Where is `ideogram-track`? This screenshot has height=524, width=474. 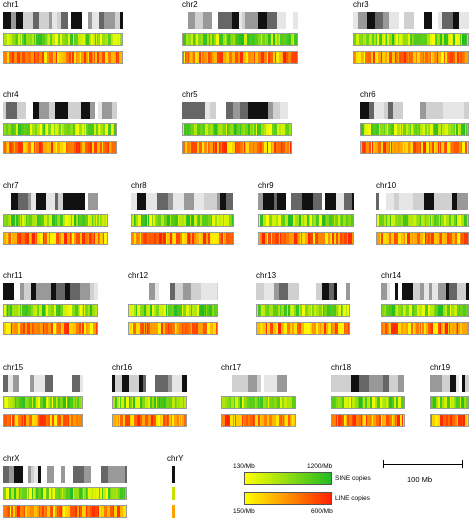
ideogram-track is located at coordinates (149, 383).